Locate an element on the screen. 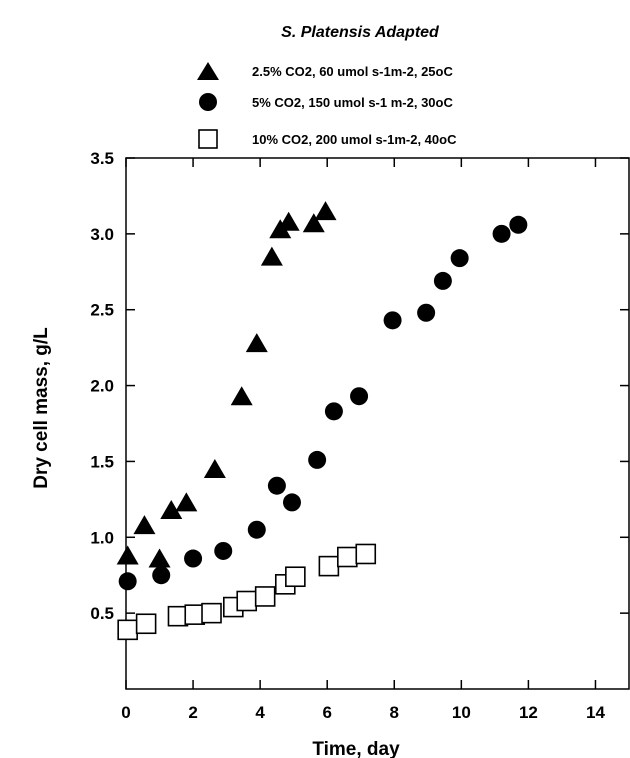 Image resolution: width=630 pixels, height=758 pixels. legend-marker-square is located at coordinates (208, 139).